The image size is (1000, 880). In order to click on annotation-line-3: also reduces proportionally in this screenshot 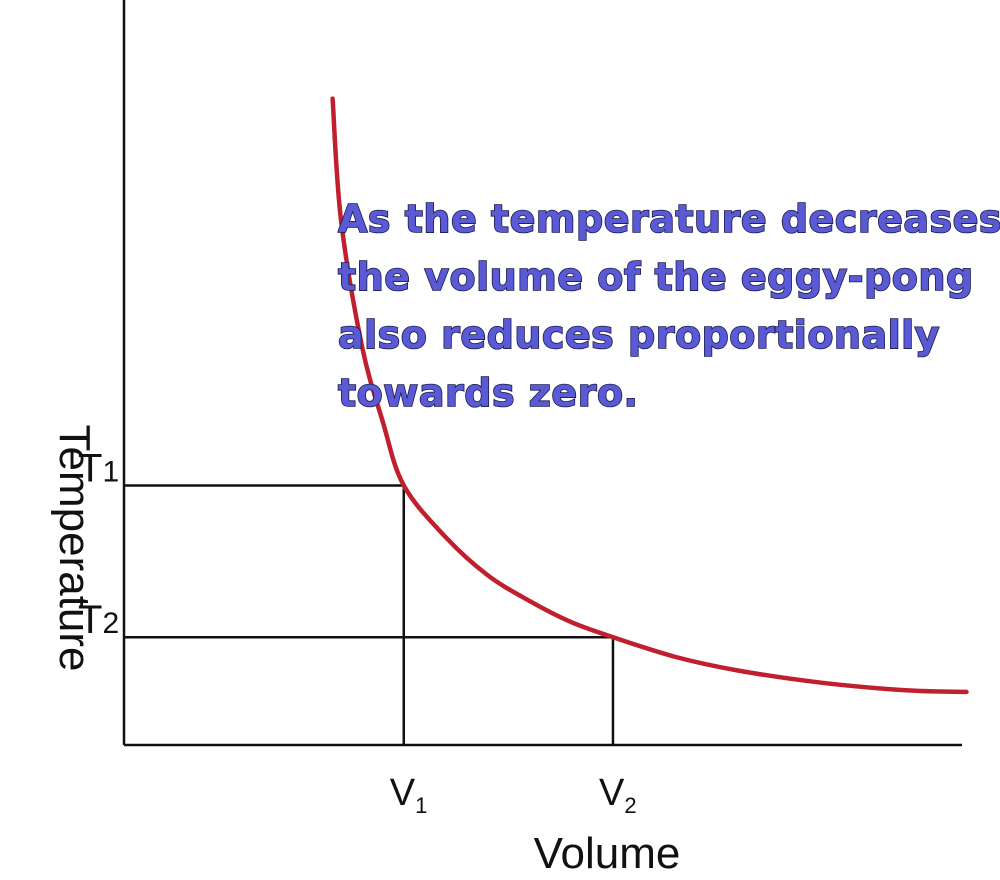, I will do `click(639, 335)`.